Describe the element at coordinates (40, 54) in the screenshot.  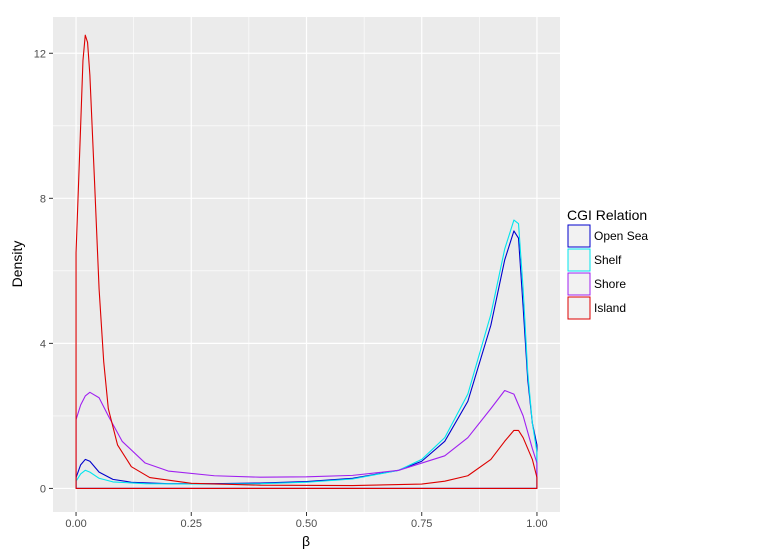
I see `y-tick-label: 12` at that location.